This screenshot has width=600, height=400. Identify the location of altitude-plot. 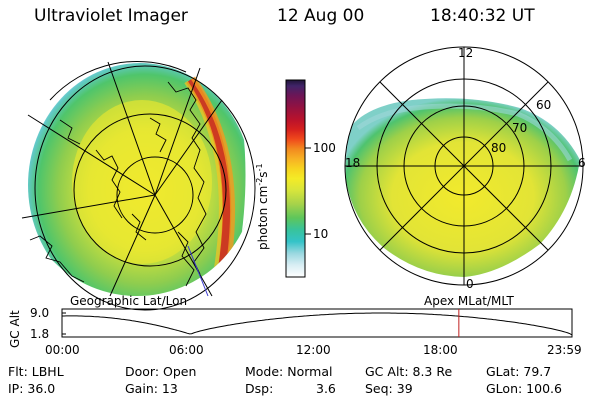
(317, 323).